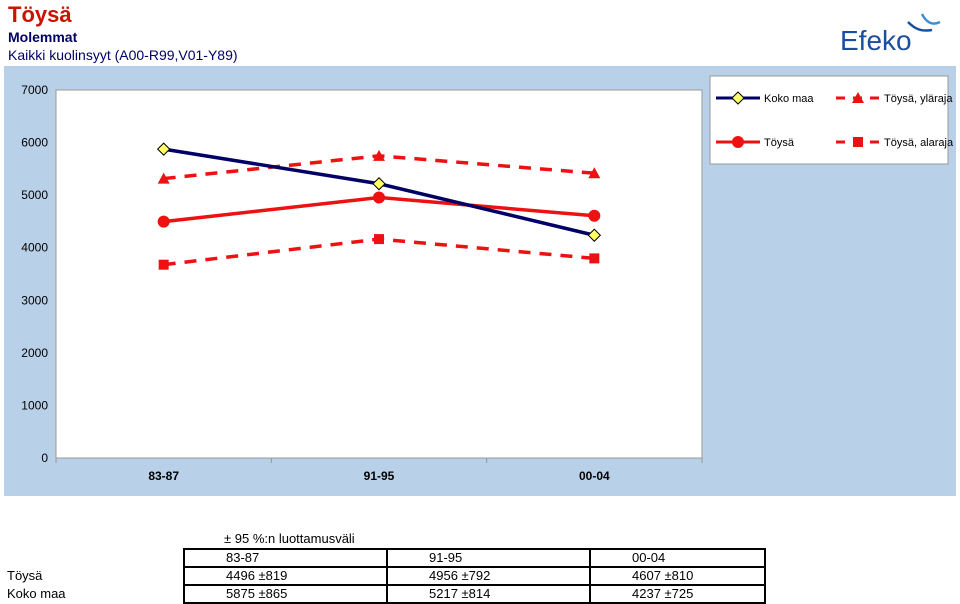 This screenshot has height=604, width=960. I want to click on ci-col-header: 00-04, so click(677, 558).